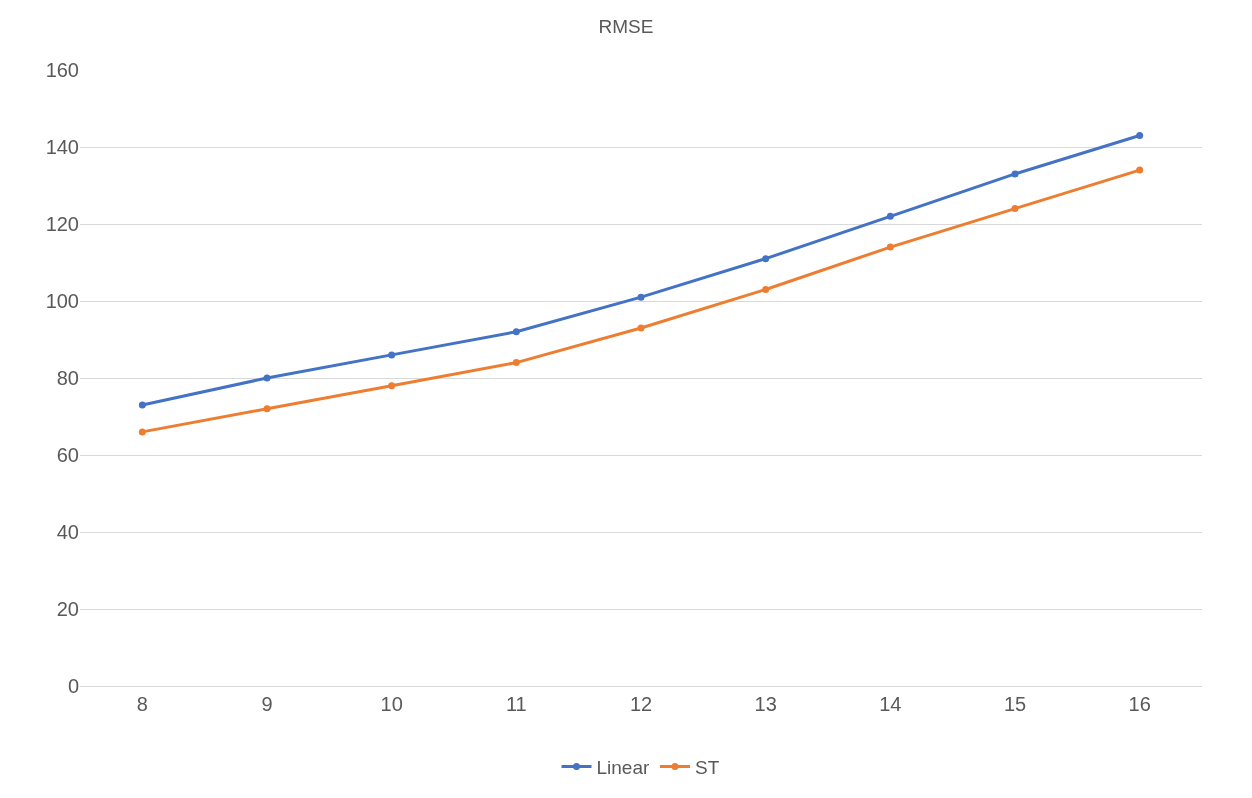  Describe the element at coordinates (73, 686) in the screenshot. I see `y-tick-label: 0` at that location.